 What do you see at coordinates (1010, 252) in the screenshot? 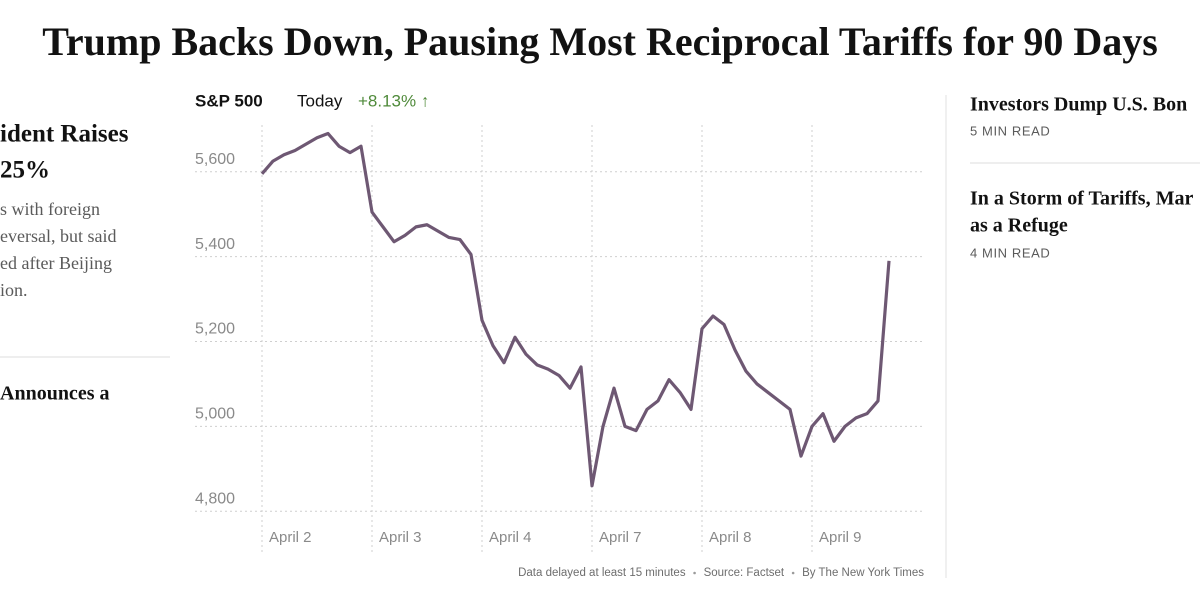
I see `read-time: 4 MIN READ` at bounding box center [1010, 252].